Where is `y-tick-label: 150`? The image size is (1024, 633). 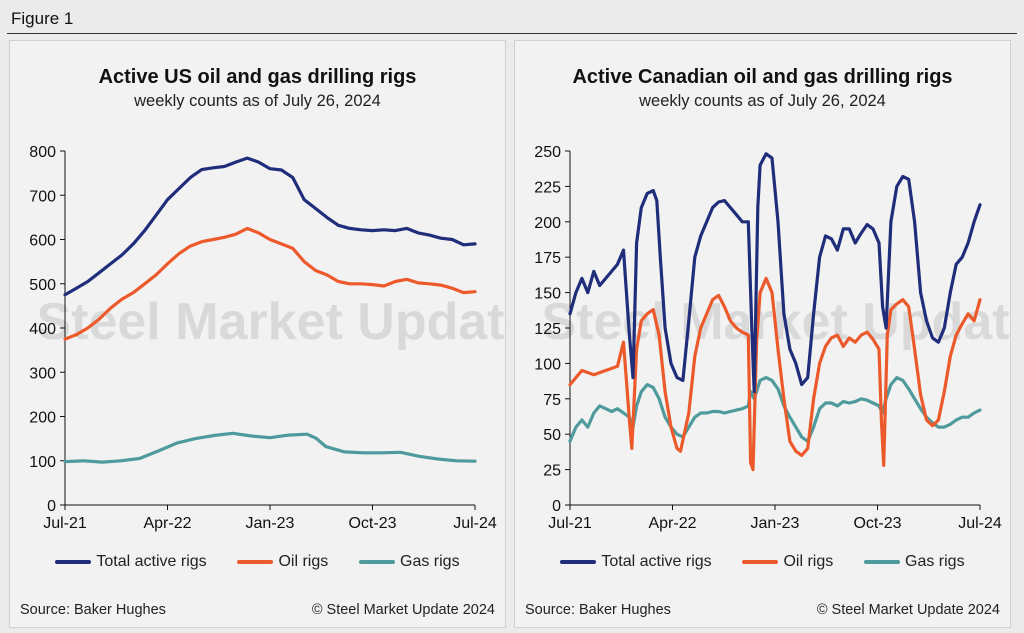 y-tick-label: 150 is located at coordinates (547, 294).